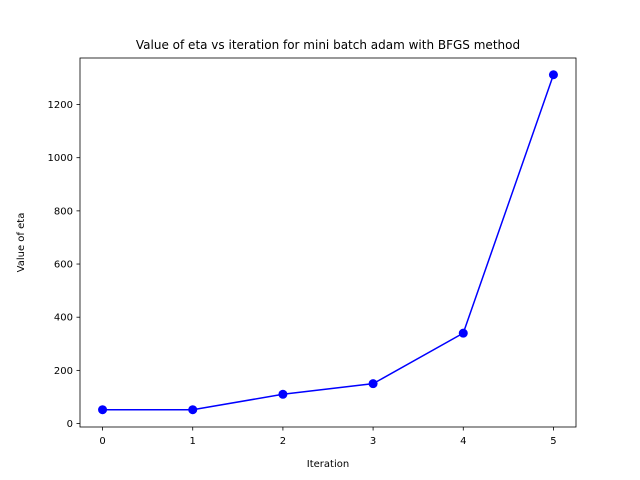 The width and height of the screenshot is (640, 480). Describe the element at coordinates (328, 437) in the screenshot. I see `x-axis-ticks: 0 1 2 3 4 5` at that location.